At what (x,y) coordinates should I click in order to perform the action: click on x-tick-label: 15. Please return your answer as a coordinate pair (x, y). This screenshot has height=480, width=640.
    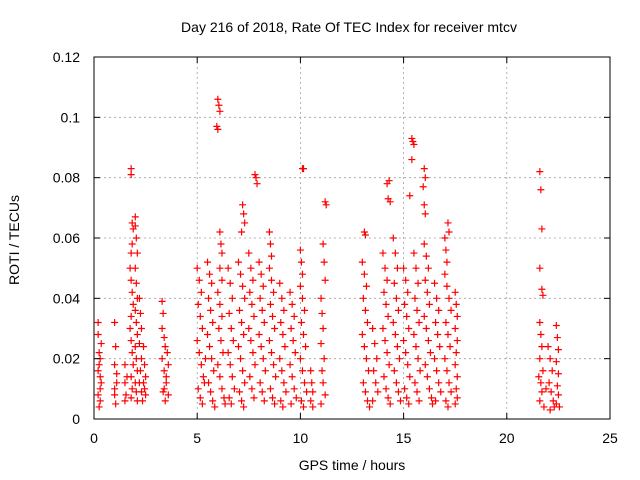
    Looking at the image, I should click on (404, 438).